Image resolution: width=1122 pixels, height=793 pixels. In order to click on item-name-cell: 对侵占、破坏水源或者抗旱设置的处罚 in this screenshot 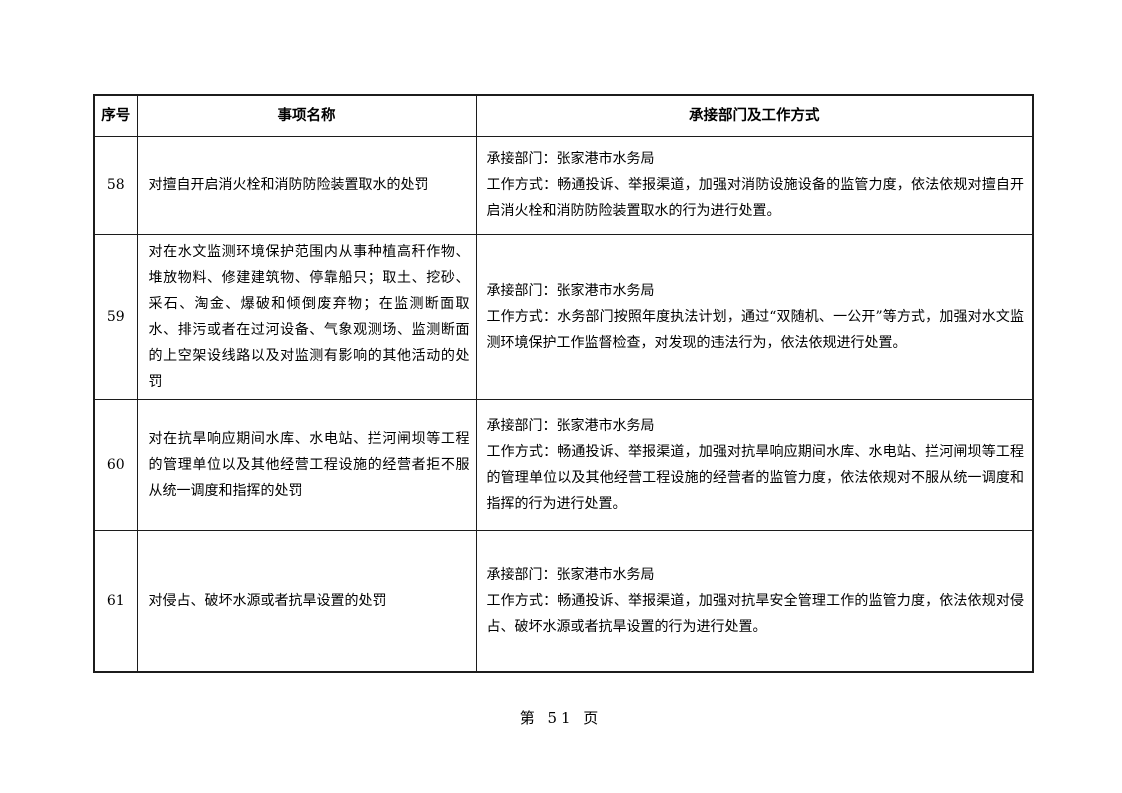, I will do `click(306, 601)`.